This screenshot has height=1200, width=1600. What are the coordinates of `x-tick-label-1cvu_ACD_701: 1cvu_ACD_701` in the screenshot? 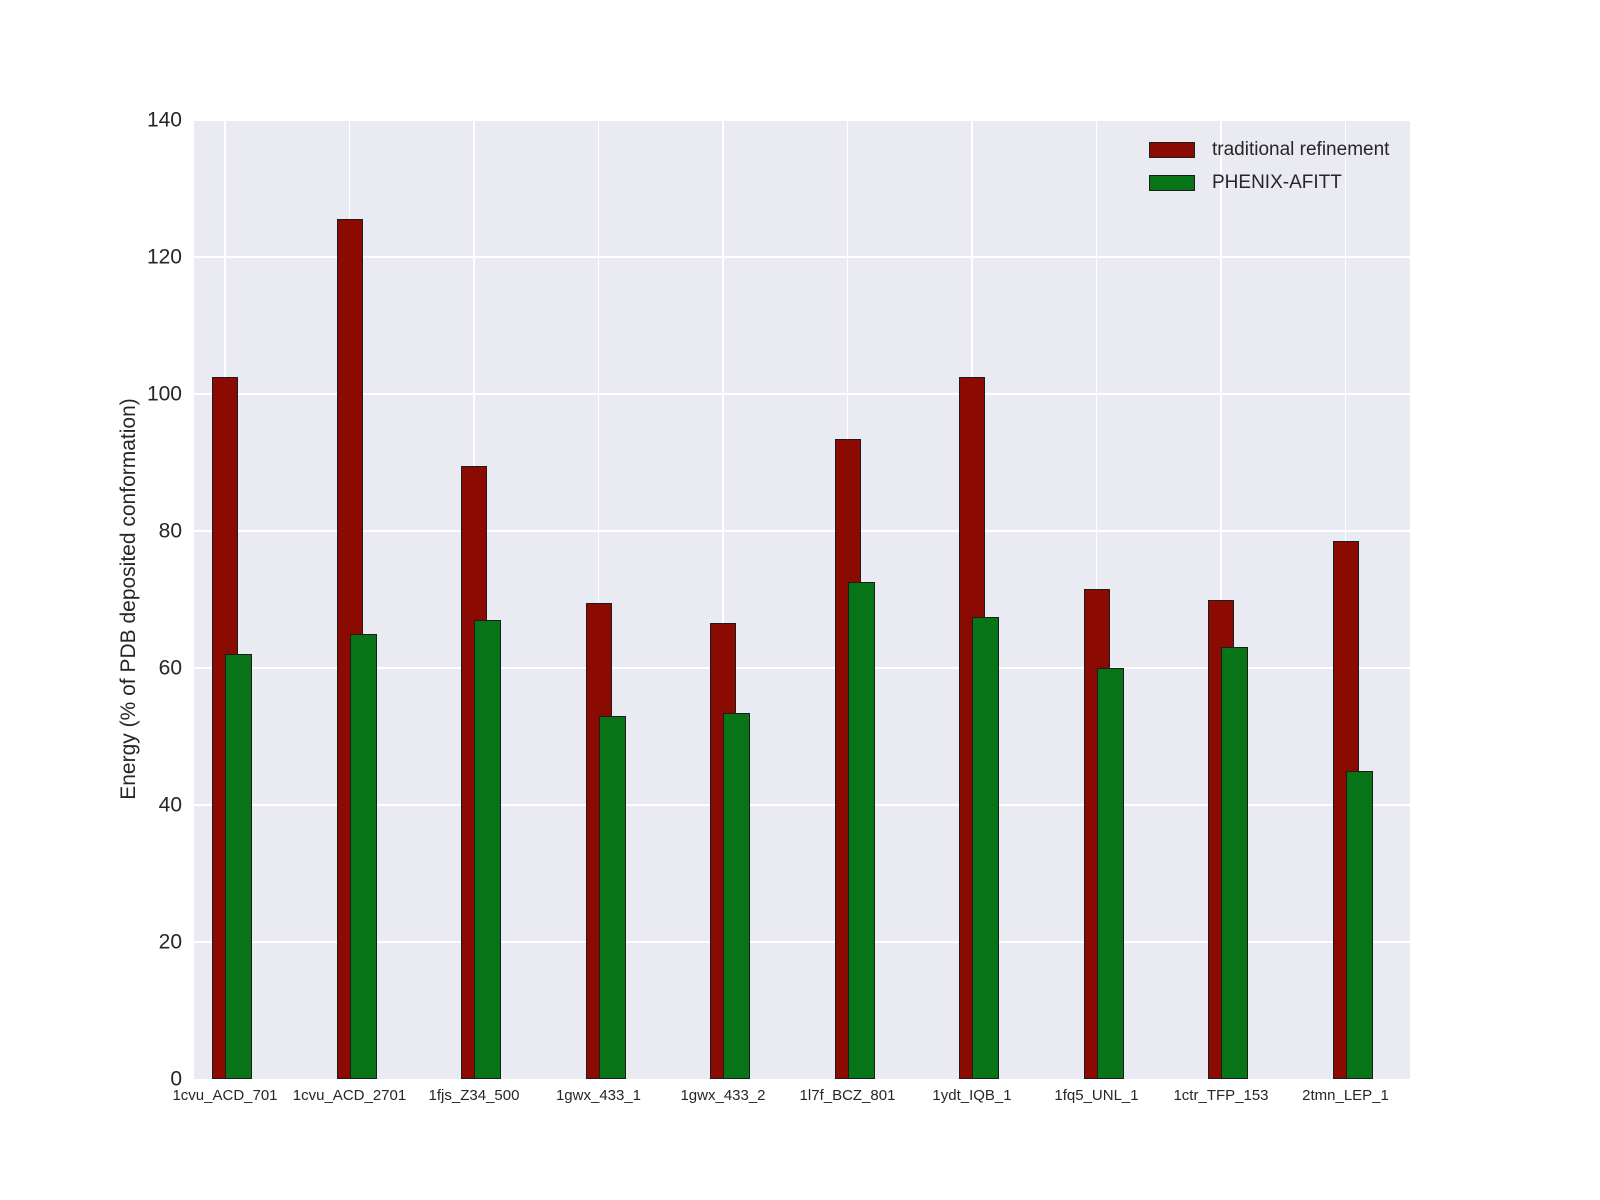 It's located at (225, 1095).